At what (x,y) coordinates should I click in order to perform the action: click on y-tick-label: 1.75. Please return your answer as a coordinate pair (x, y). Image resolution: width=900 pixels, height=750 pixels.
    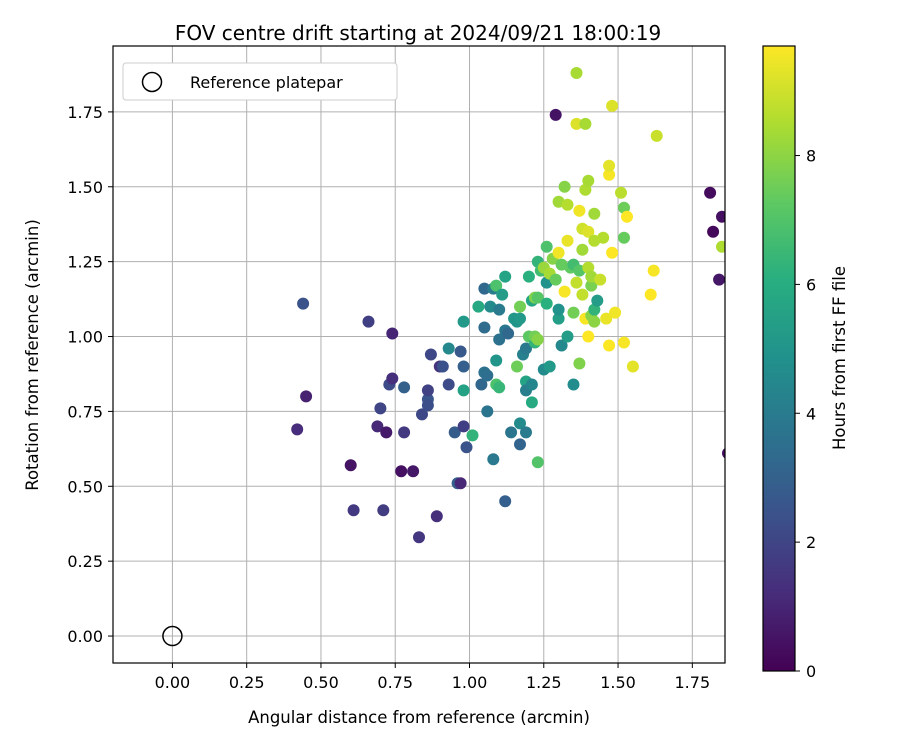
    Looking at the image, I should click on (85, 112).